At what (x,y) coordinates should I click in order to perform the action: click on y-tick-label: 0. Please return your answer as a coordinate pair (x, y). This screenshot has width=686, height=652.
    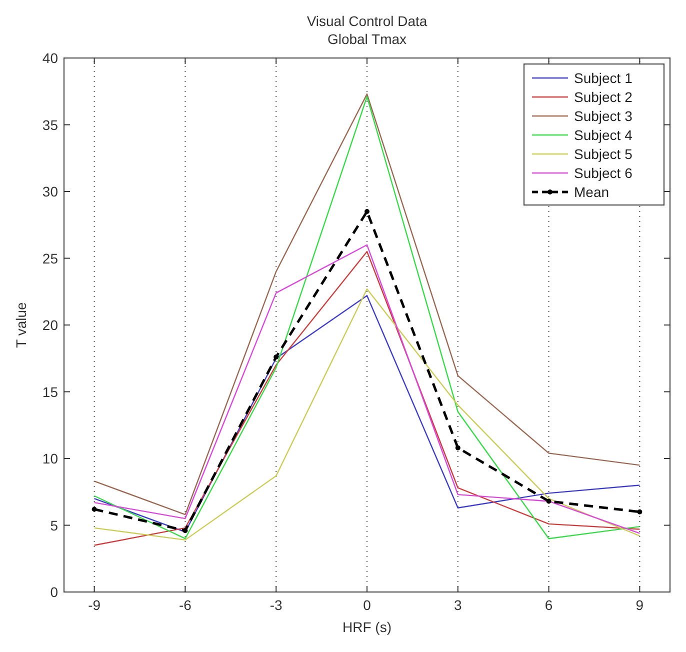
    Looking at the image, I should click on (54, 592).